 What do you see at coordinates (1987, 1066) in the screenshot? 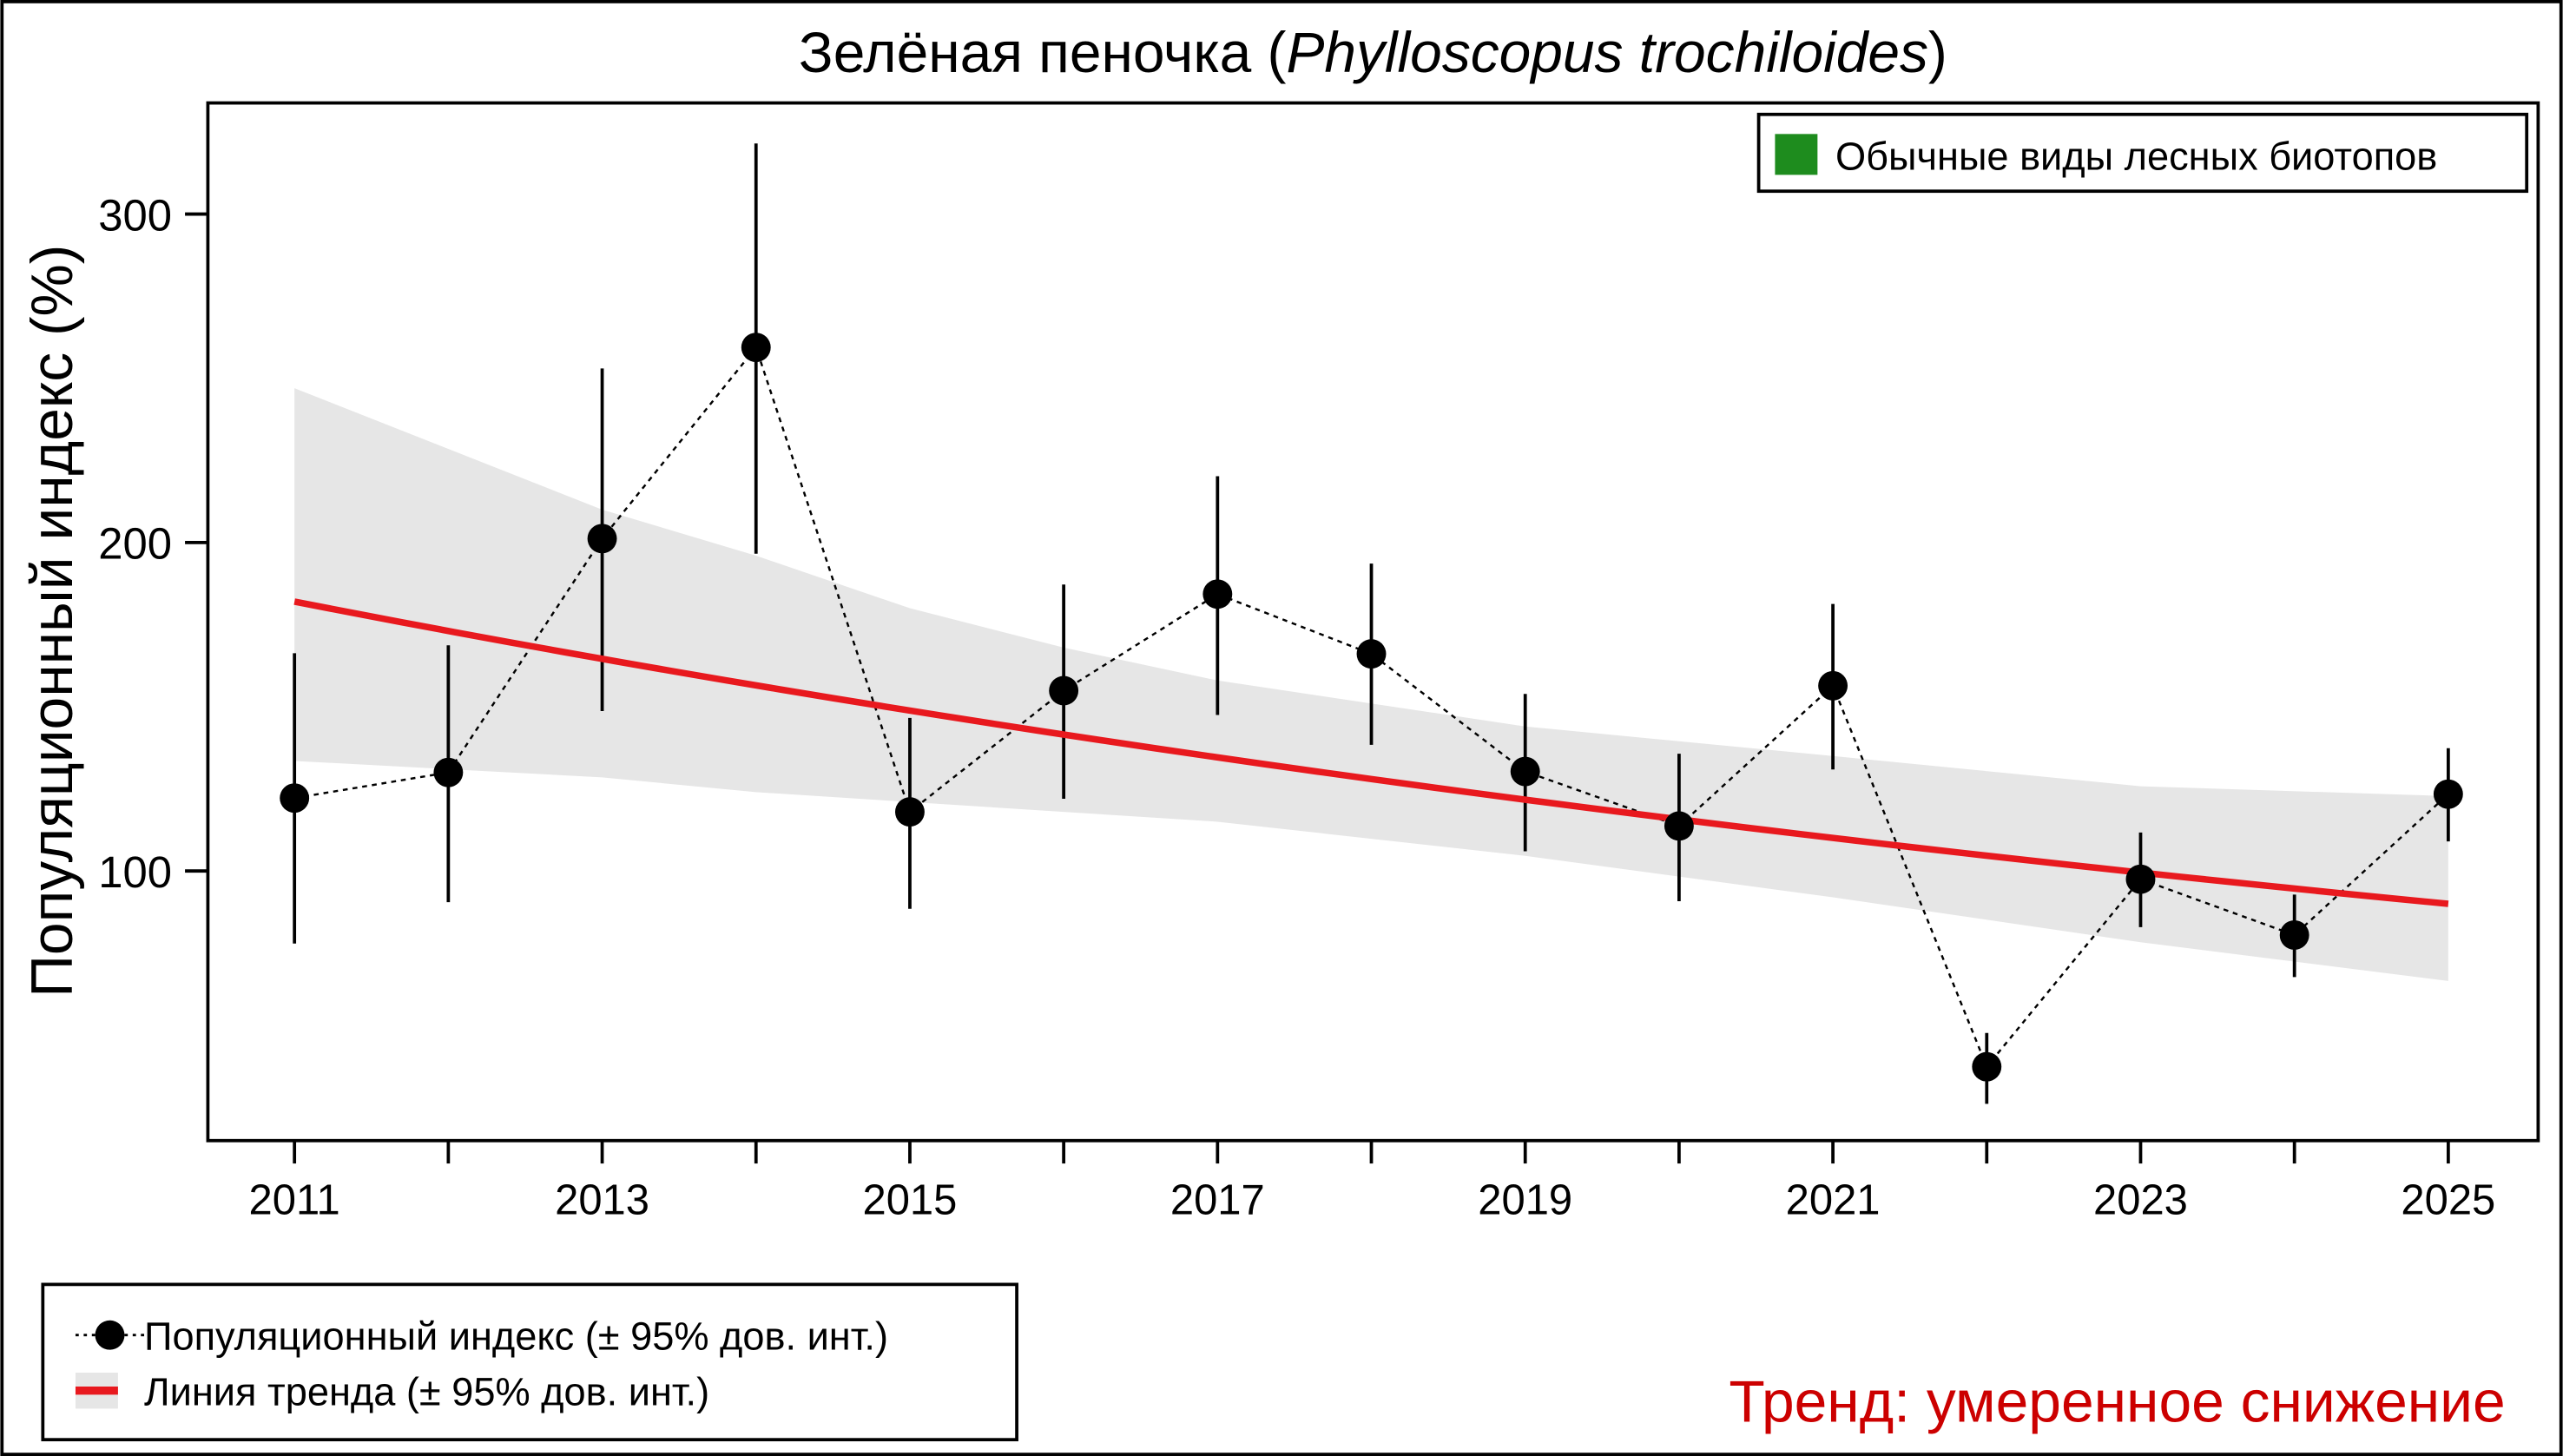
I see `data-point-2022` at bounding box center [1987, 1066].